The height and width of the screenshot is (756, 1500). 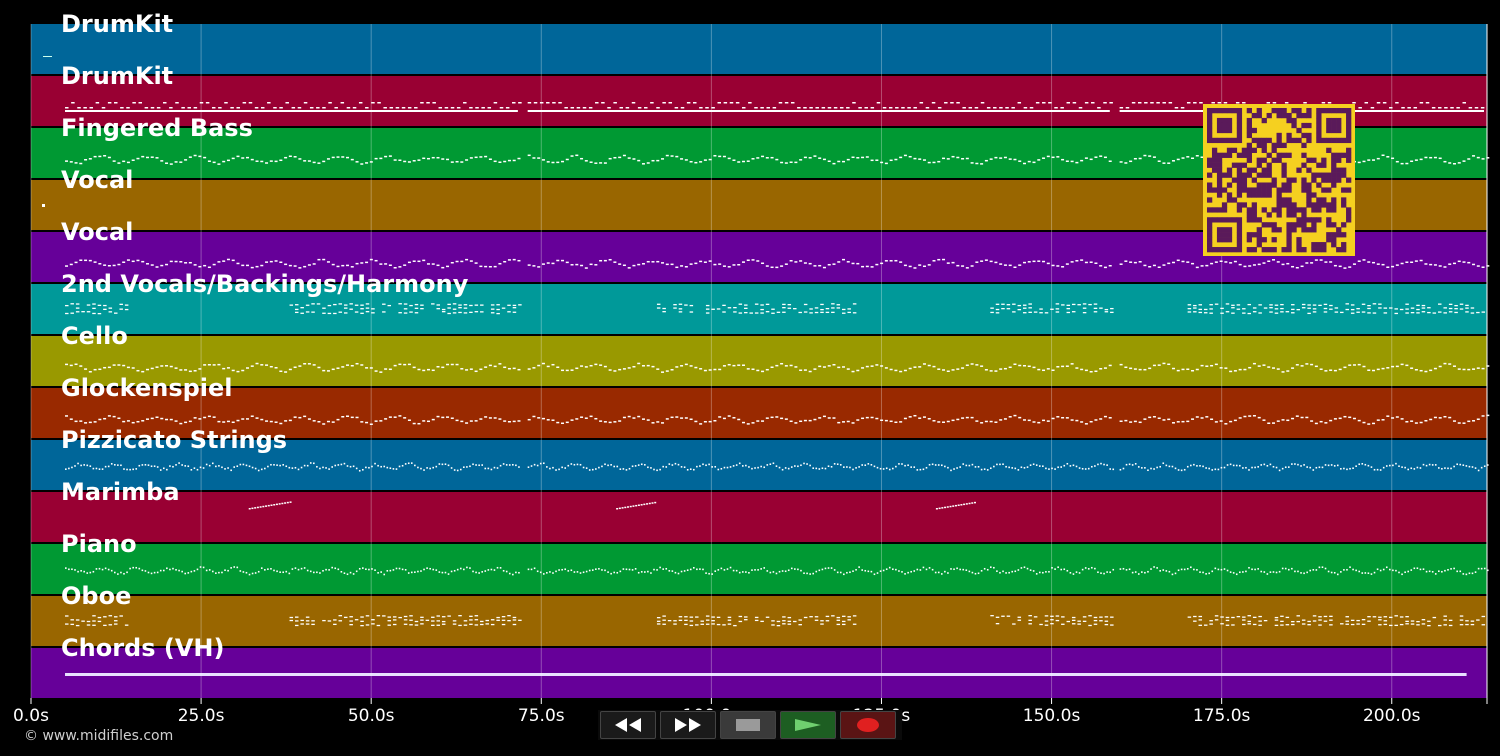 What do you see at coordinates (808, 725) in the screenshot?
I see `play-button` at bounding box center [808, 725].